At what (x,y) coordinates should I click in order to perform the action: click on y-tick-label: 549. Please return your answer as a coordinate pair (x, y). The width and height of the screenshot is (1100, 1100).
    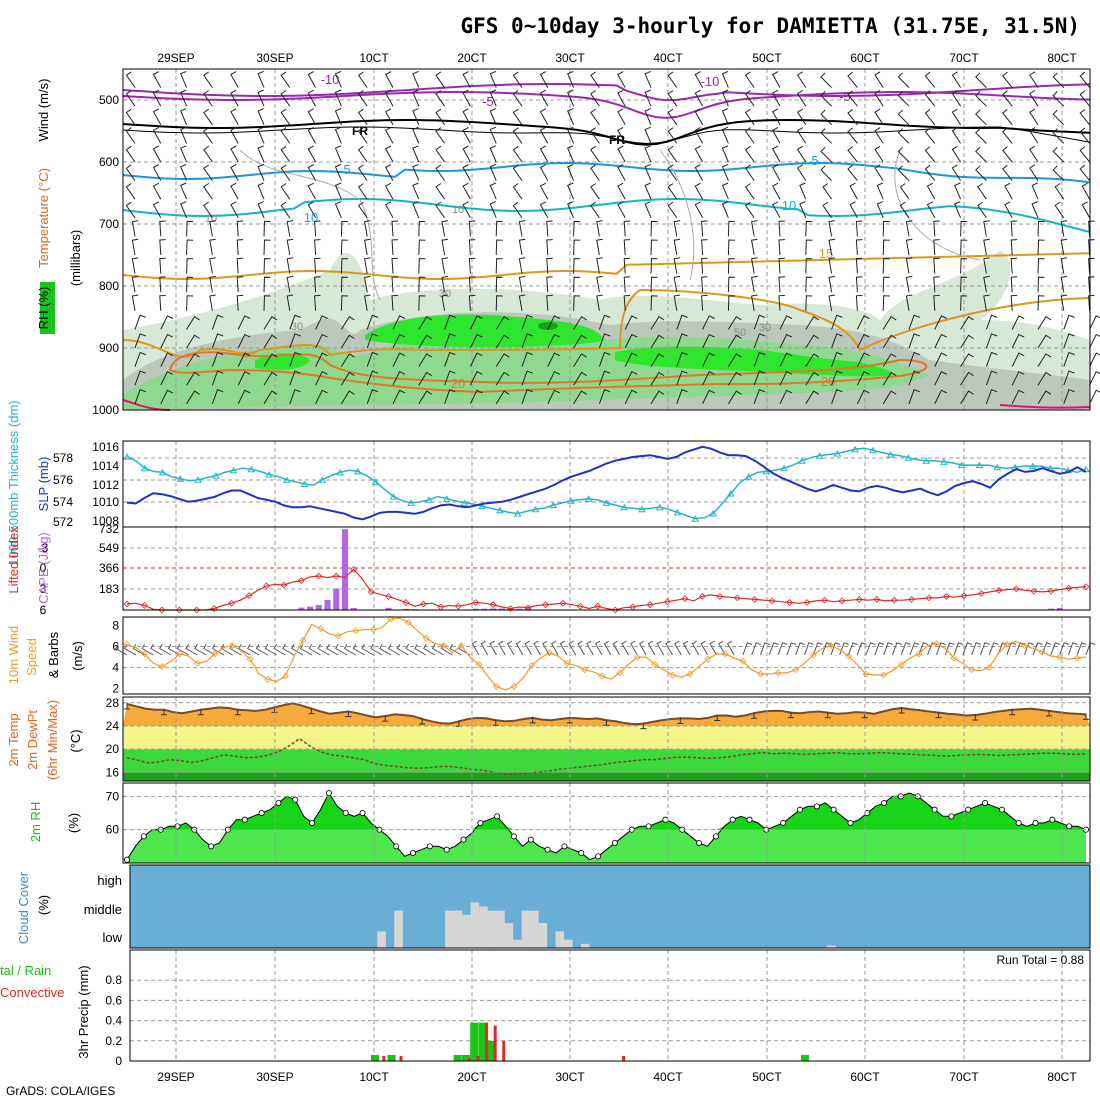
    Looking at the image, I should click on (109, 548).